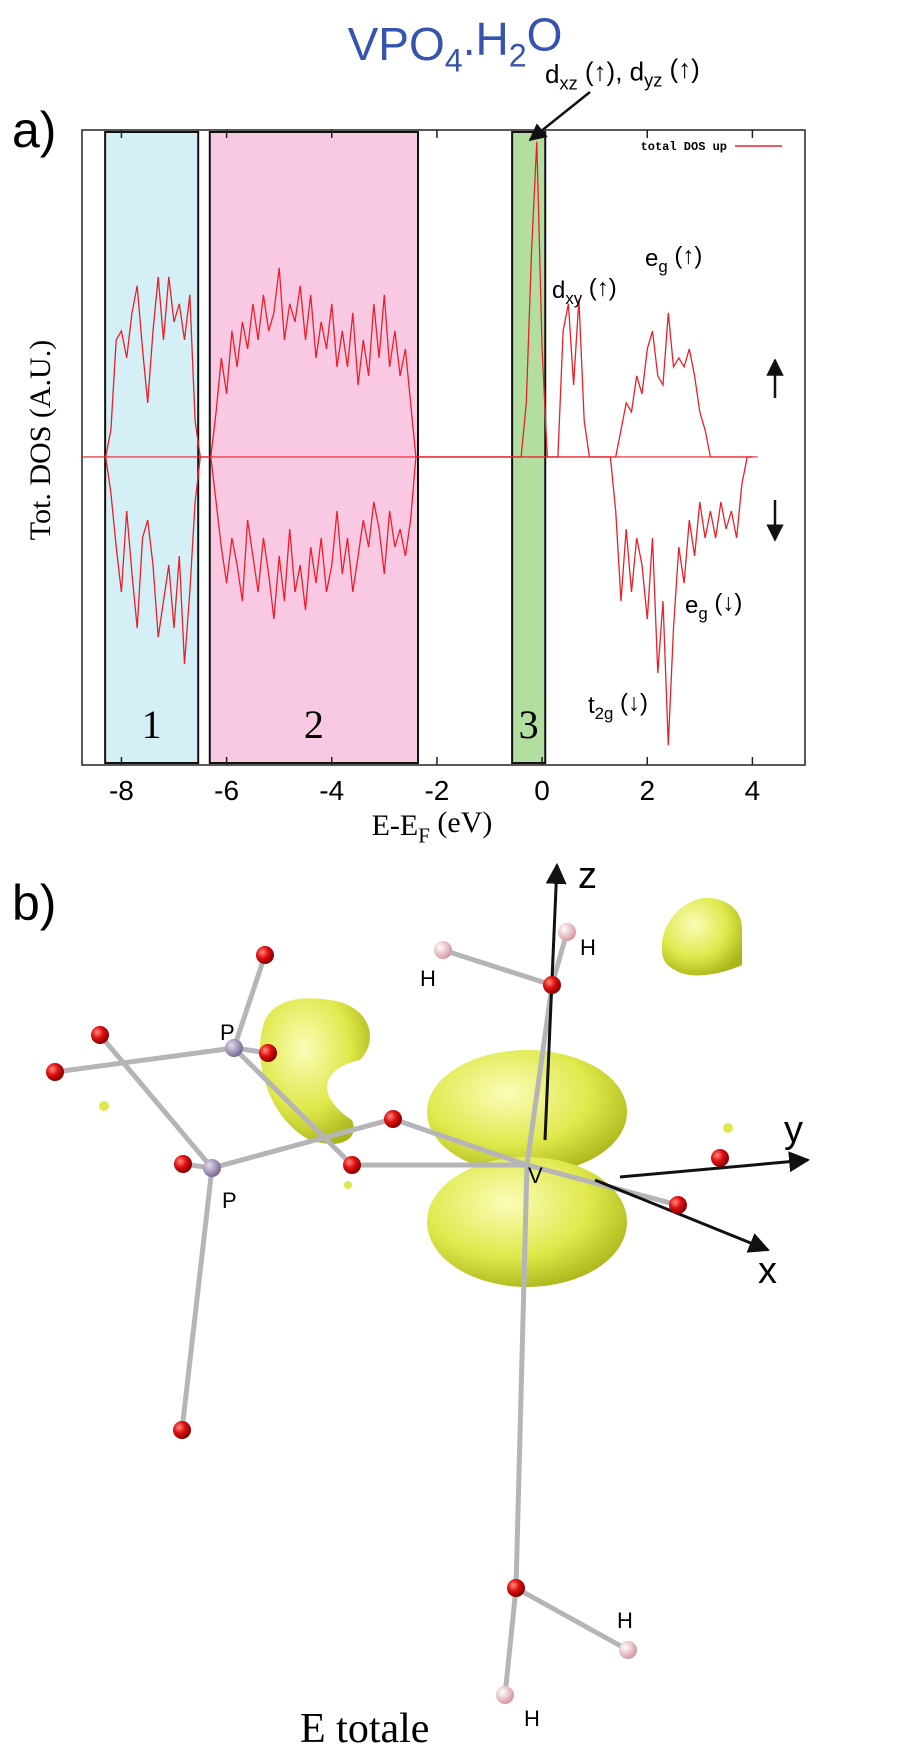 The height and width of the screenshot is (1754, 919). I want to click on atom-label: V, so click(535, 1175).